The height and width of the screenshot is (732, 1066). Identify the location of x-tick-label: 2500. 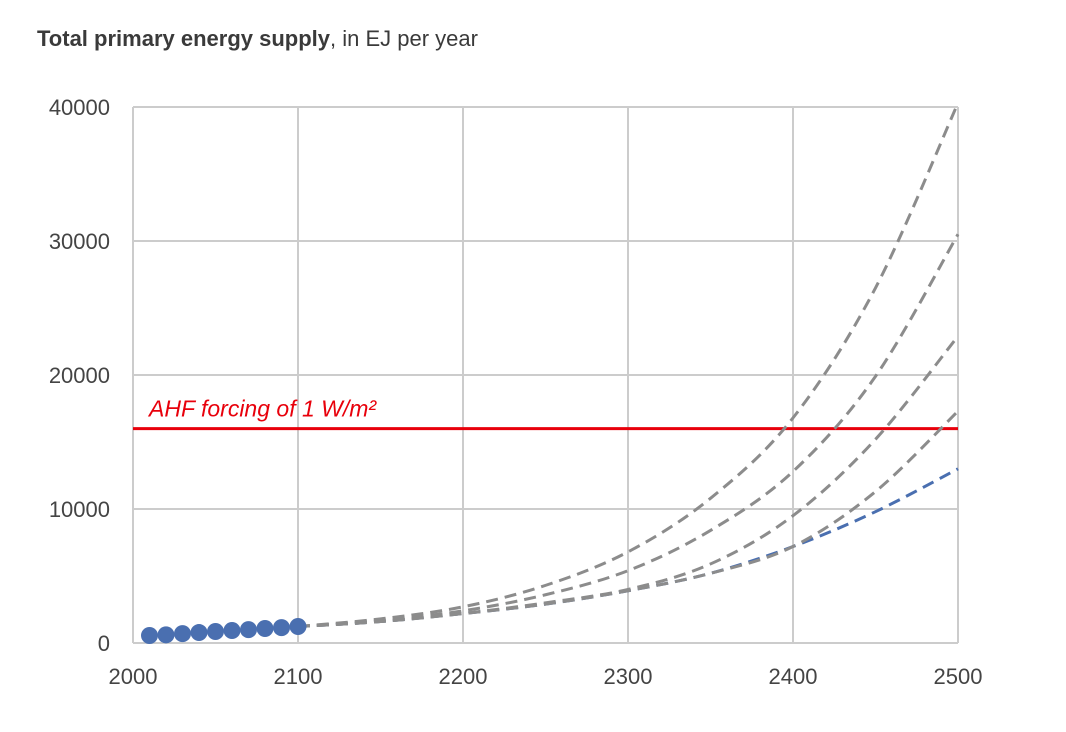
(958, 676).